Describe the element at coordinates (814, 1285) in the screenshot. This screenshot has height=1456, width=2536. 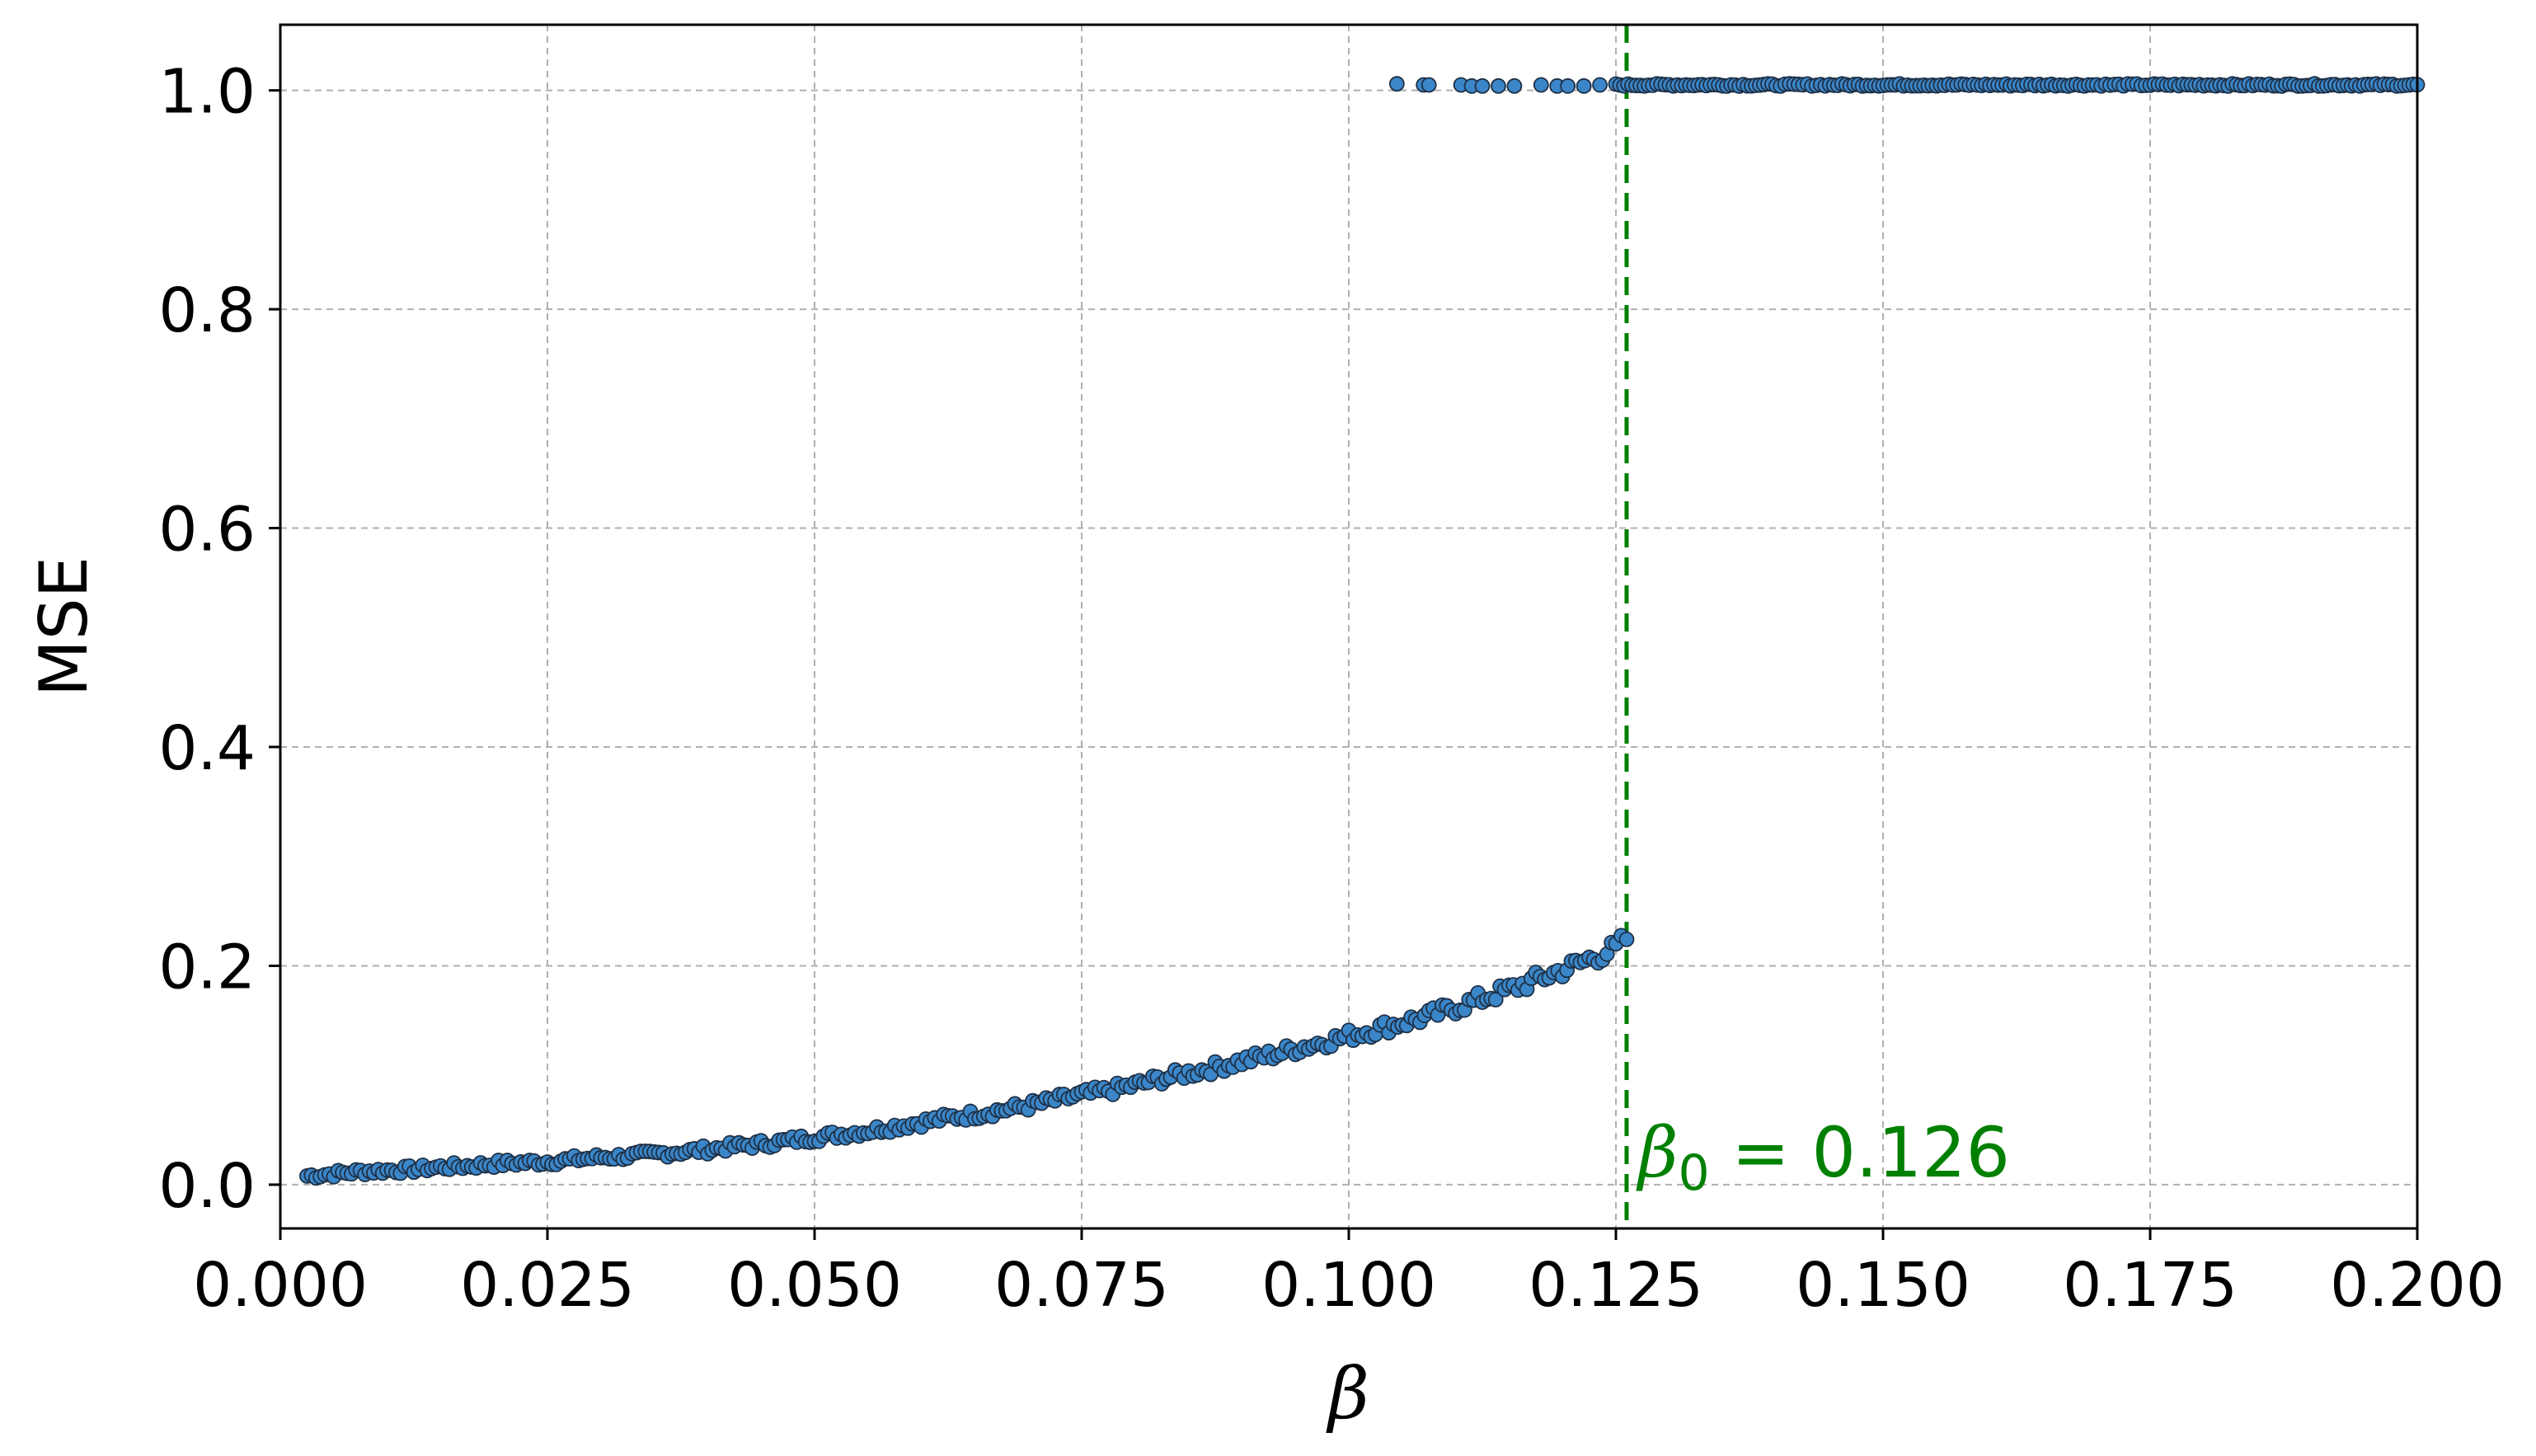
I see `x-tick-label: 0.050` at that location.